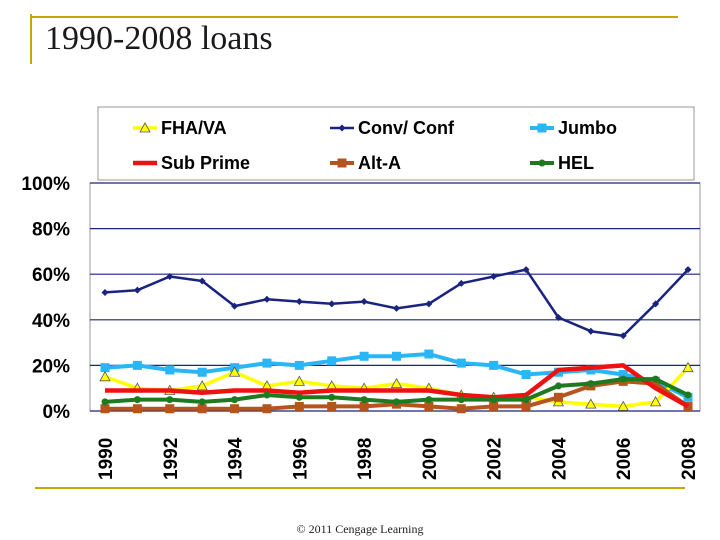 Image resolution: width=720 pixels, height=540 pixels. Describe the element at coordinates (375, 145) in the screenshot. I see `legend: FHA/VA Conv/ Conf Jumbo Sub Prime Alt-A HEL` at that location.